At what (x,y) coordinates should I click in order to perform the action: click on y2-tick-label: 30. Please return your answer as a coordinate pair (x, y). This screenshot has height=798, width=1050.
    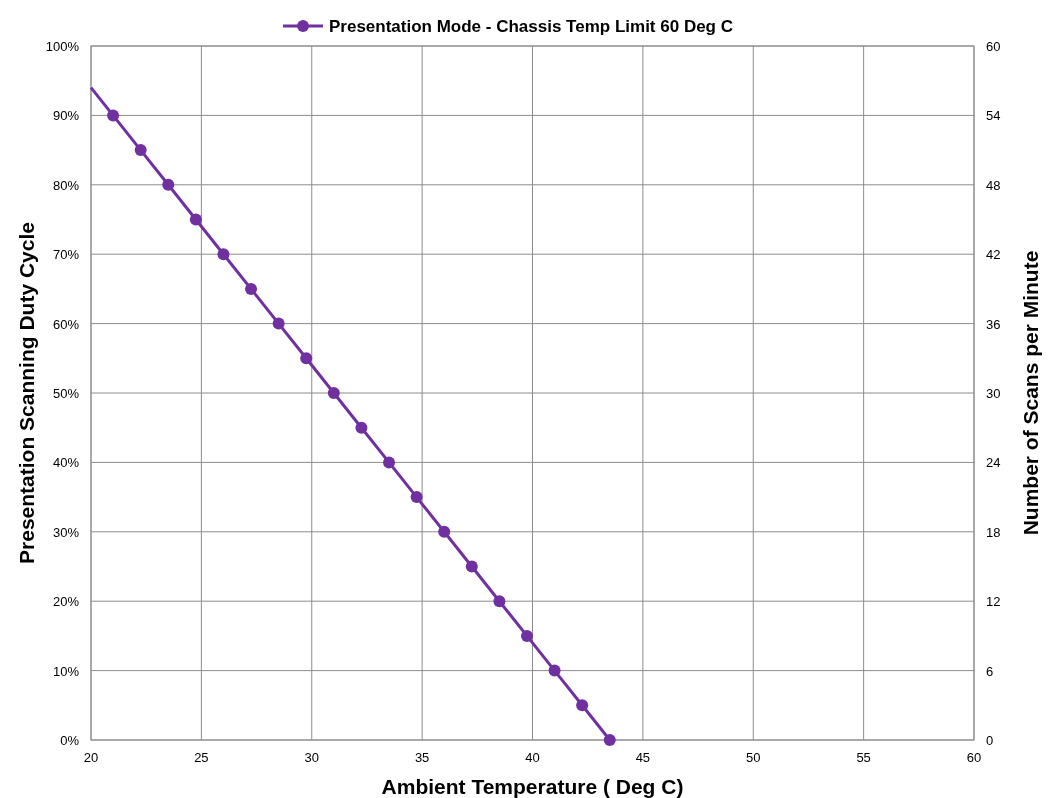
    Looking at the image, I should click on (993, 393).